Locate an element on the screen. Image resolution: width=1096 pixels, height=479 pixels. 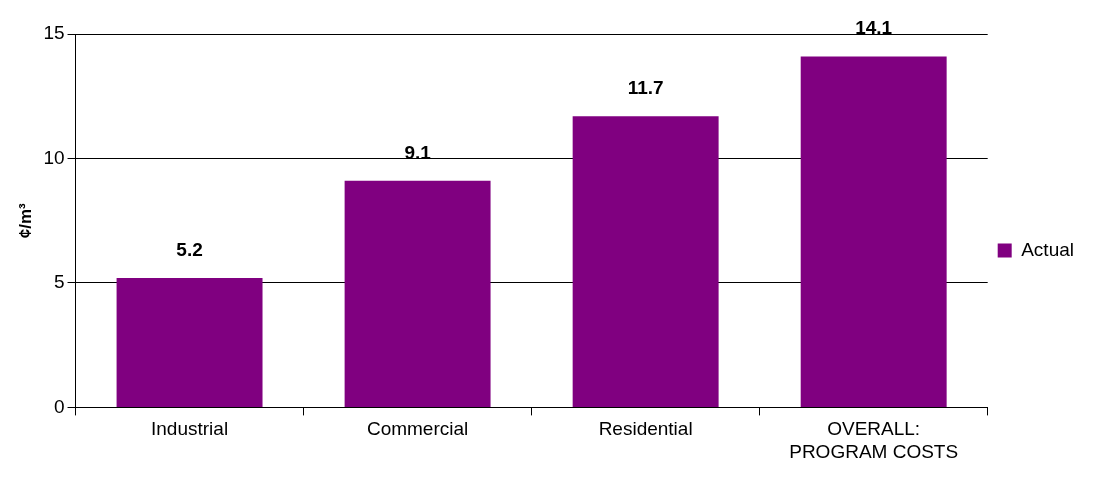
y-tick-label: 10 is located at coordinates (54, 157).